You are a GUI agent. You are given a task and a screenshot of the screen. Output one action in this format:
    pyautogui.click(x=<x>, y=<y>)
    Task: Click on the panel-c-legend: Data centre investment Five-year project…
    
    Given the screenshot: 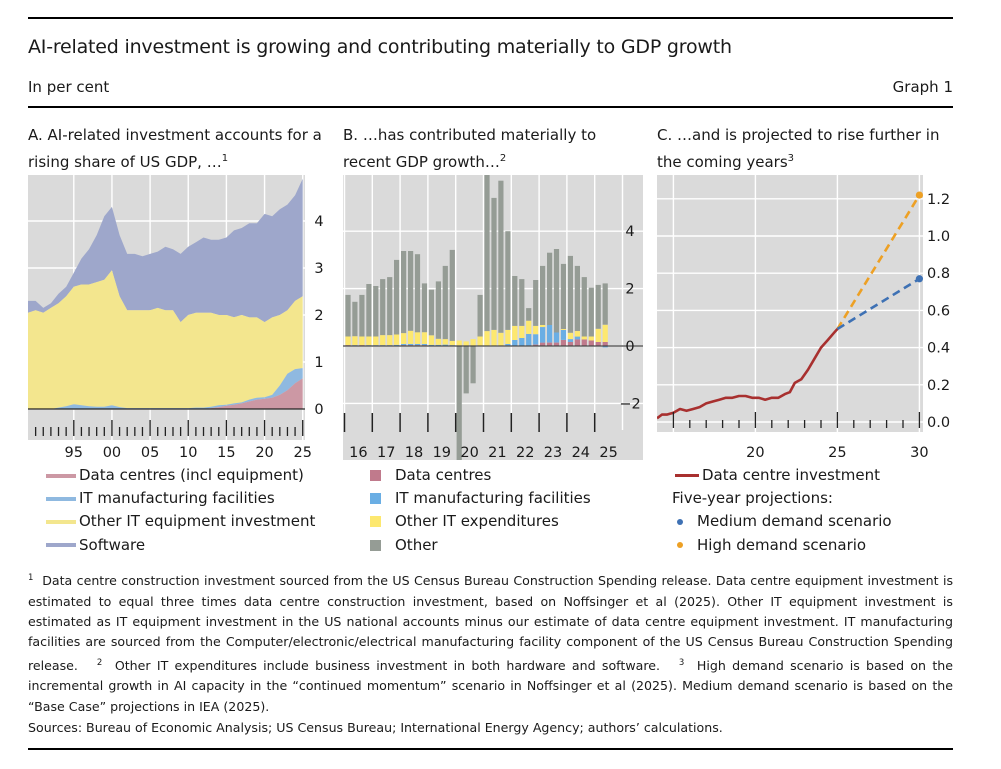 What is the action you would take?
    pyautogui.click(x=782, y=510)
    